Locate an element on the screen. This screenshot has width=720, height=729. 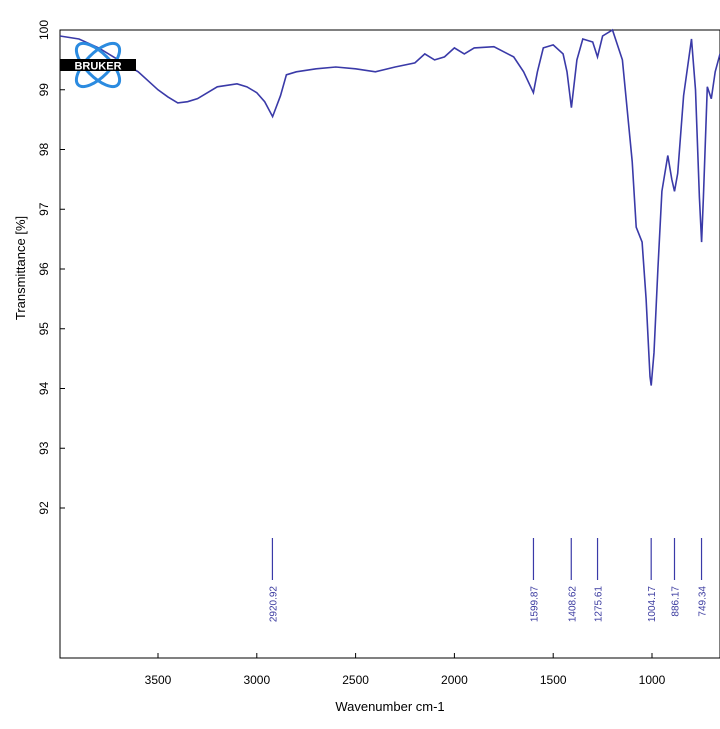
y-tick-label: 100 is located at coordinates (44, 30).